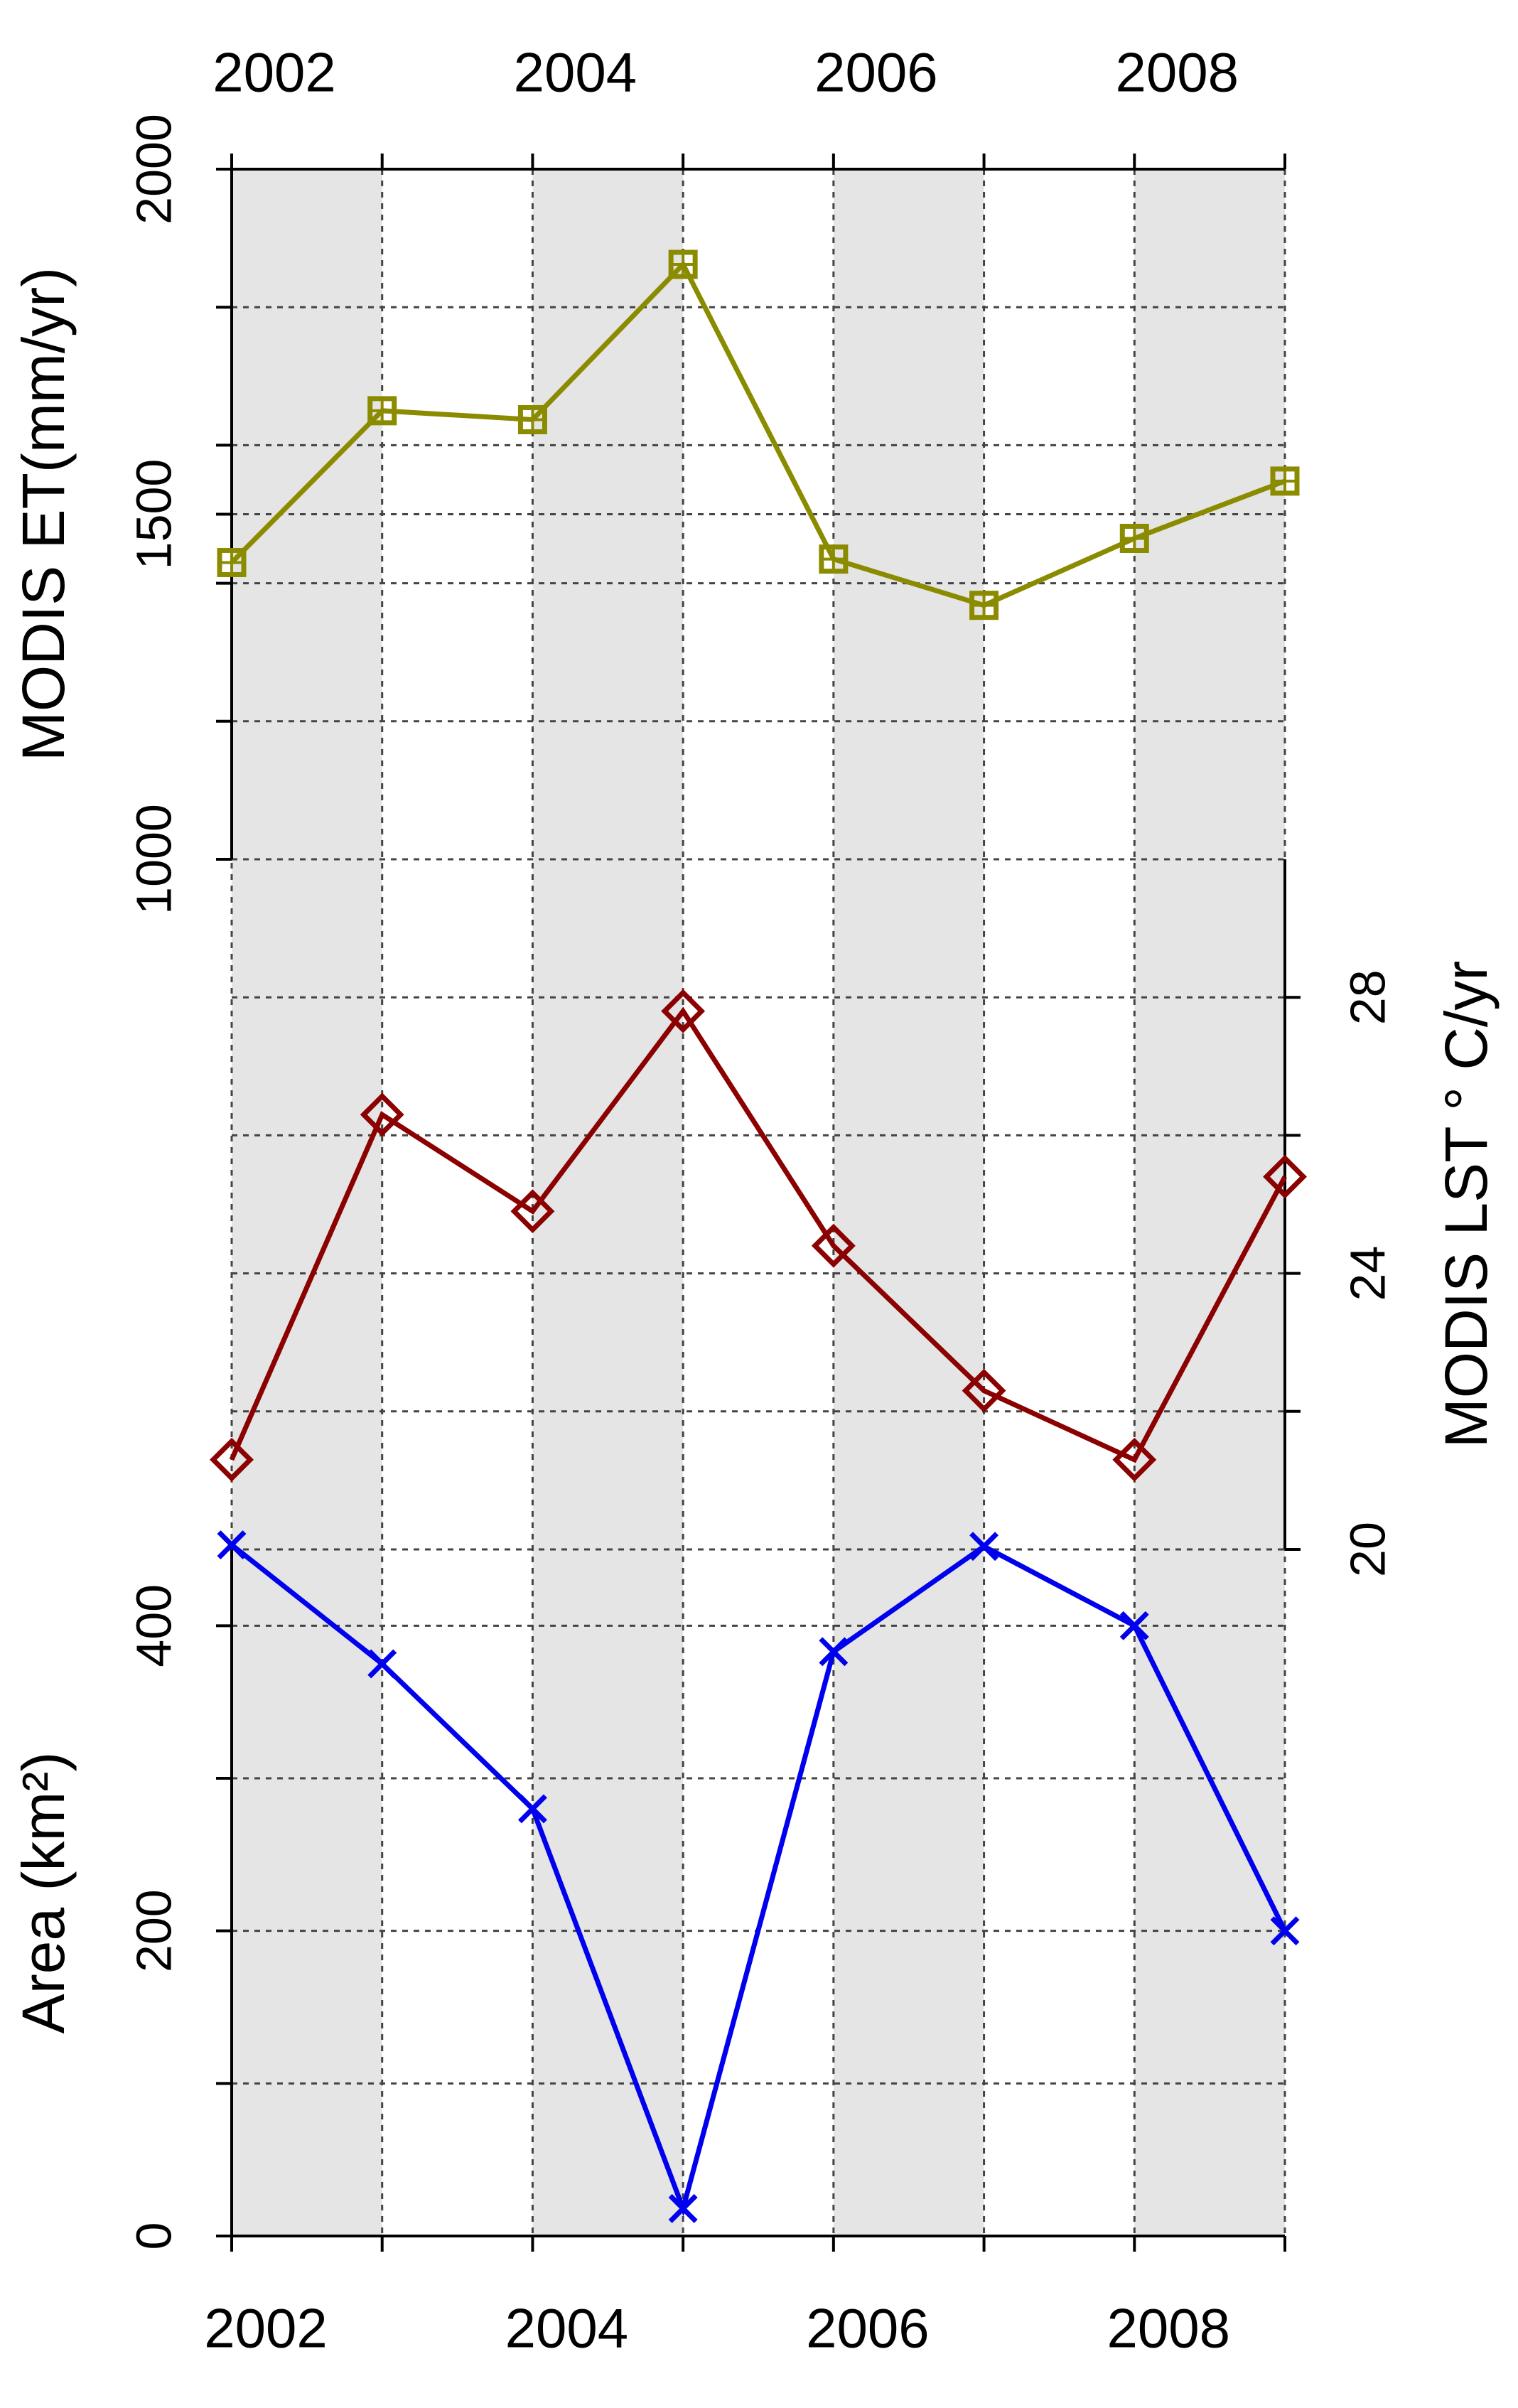 Image resolution: width=1518 pixels, height=2408 pixels. What do you see at coordinates (1367, 997) in the screenshot?
I see `ytick-label-middle-28: 28` at bounding box center [1367, 997].